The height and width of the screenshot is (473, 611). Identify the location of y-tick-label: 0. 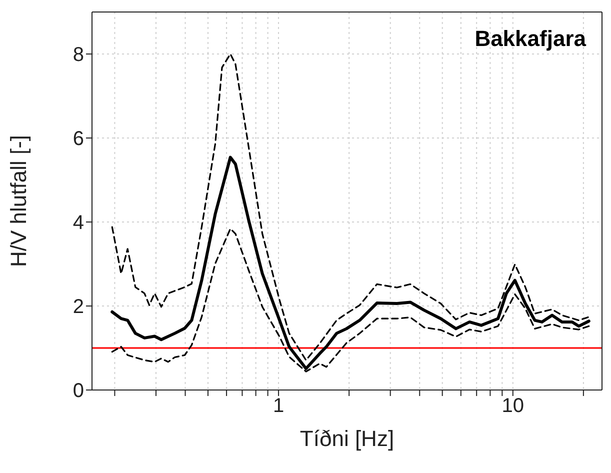
(78, 391).